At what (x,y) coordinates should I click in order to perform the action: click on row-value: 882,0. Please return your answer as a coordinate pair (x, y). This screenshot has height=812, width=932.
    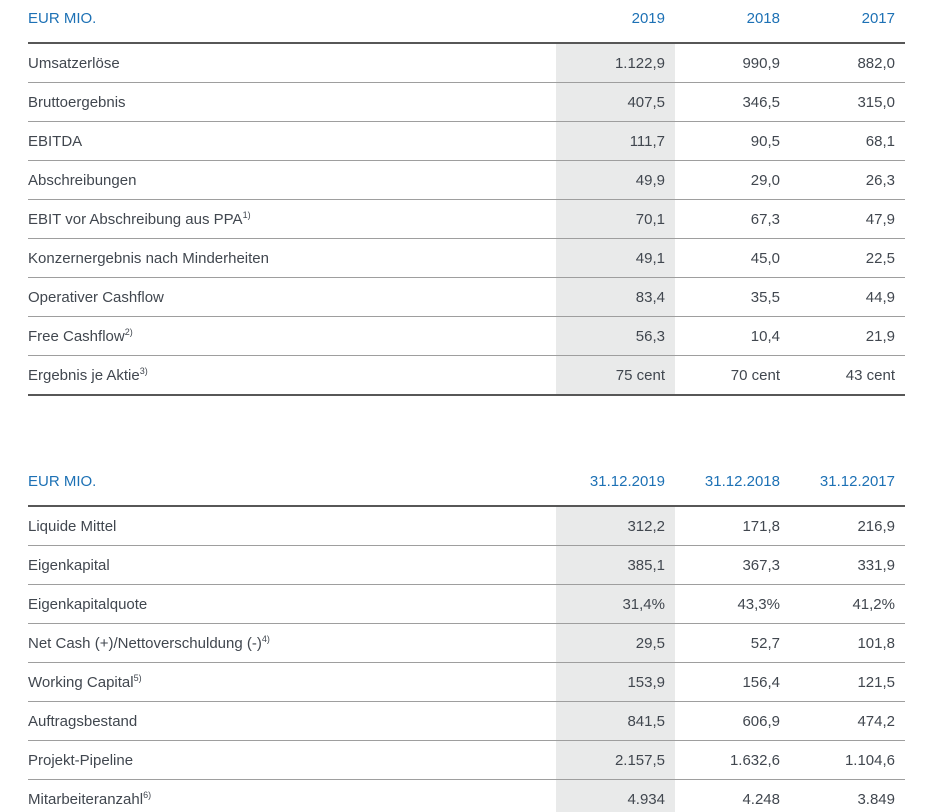
    Looking at the image, I should click on (876, 63).